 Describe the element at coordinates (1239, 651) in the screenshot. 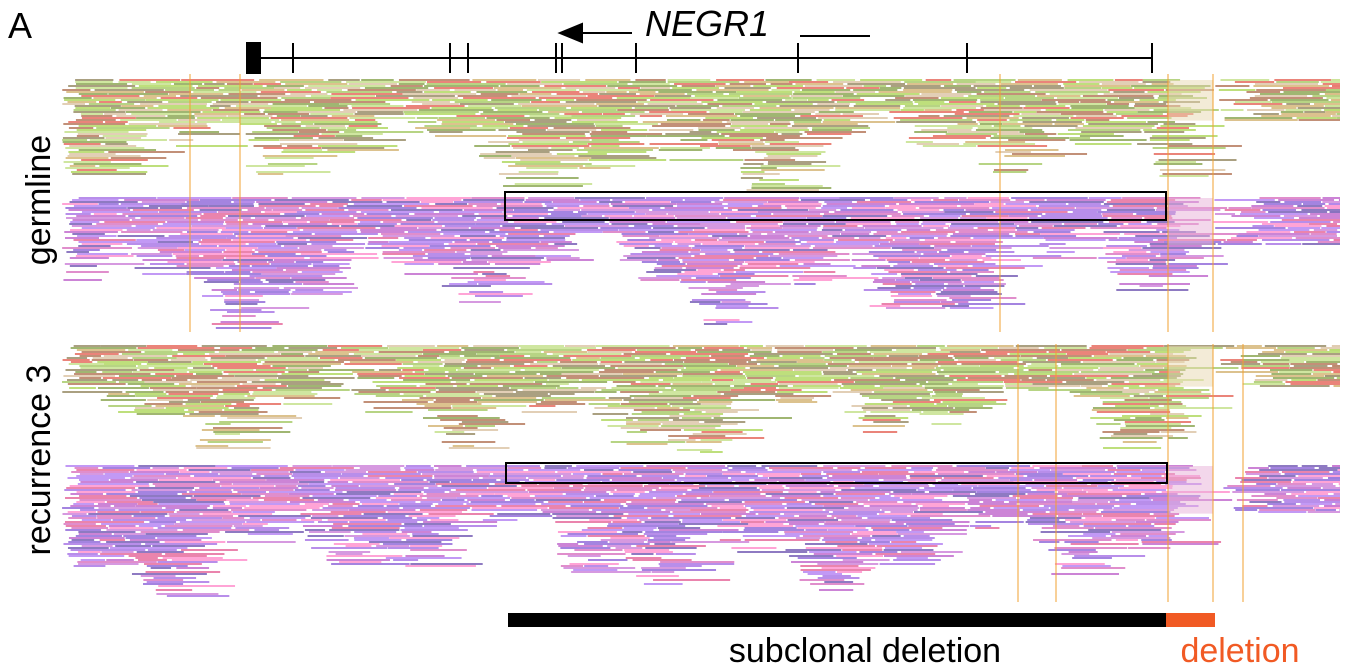

I see `annotation: deletion` at that location.